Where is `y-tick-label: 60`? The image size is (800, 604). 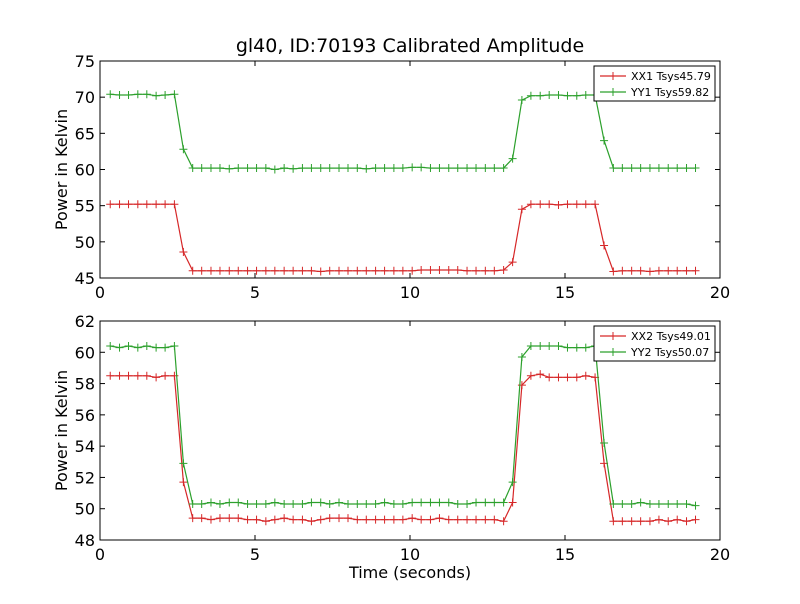 y-tick-label: 60 is located at coordinates (85, 352).